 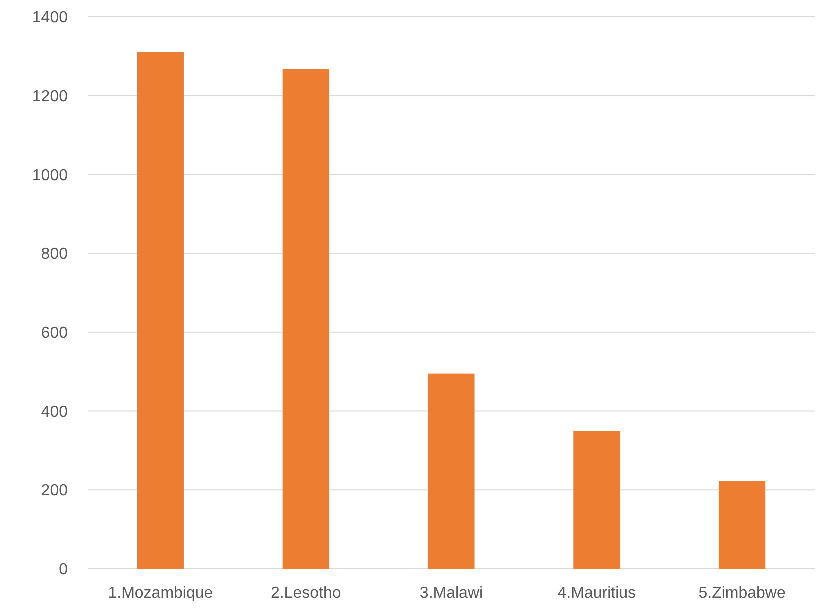 What do you see at coordinates (54, 255) in the screenshot?
I see `y-tick-label: 800` at bounding box center [54, 255].